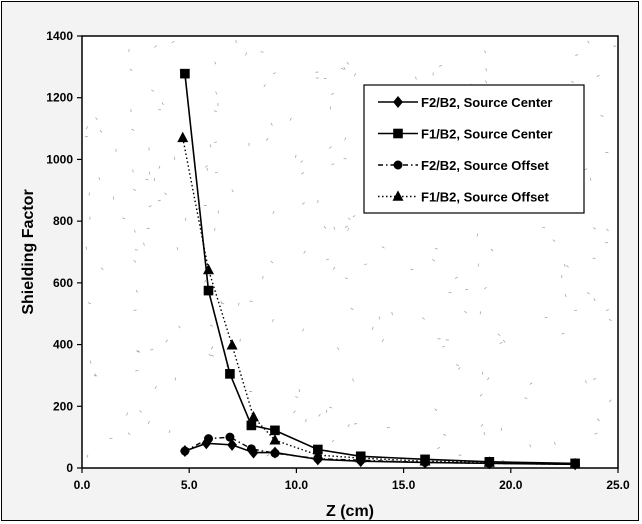  Describe the element at coordinates (28, 251) in the screenshot. I see `y-axis-title: Shielding Factor` at that location.